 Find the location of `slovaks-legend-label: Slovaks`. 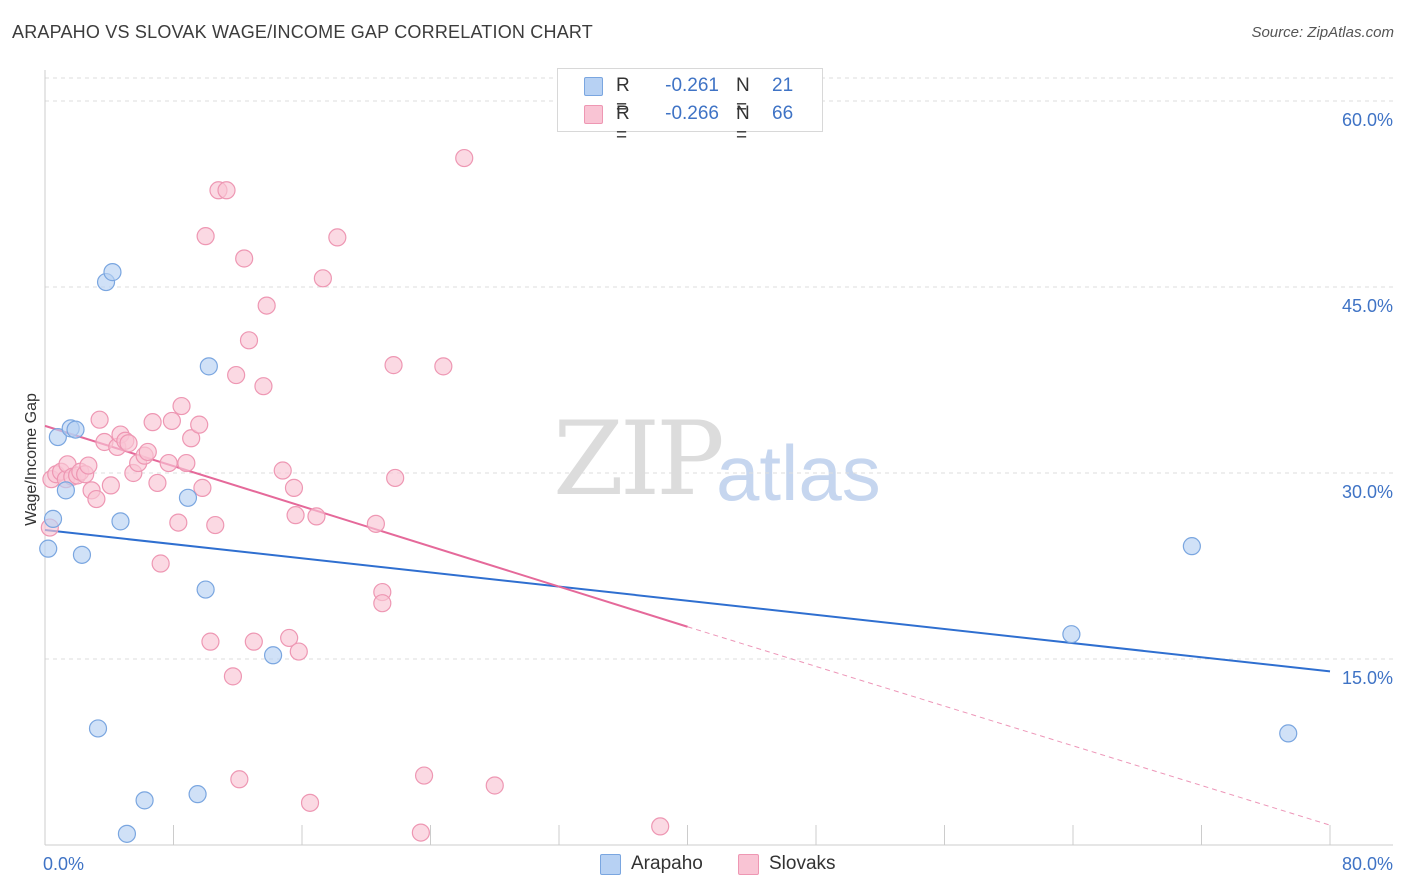

slovaks-legend-label: Slovaks is located at coordinates (802, 863).